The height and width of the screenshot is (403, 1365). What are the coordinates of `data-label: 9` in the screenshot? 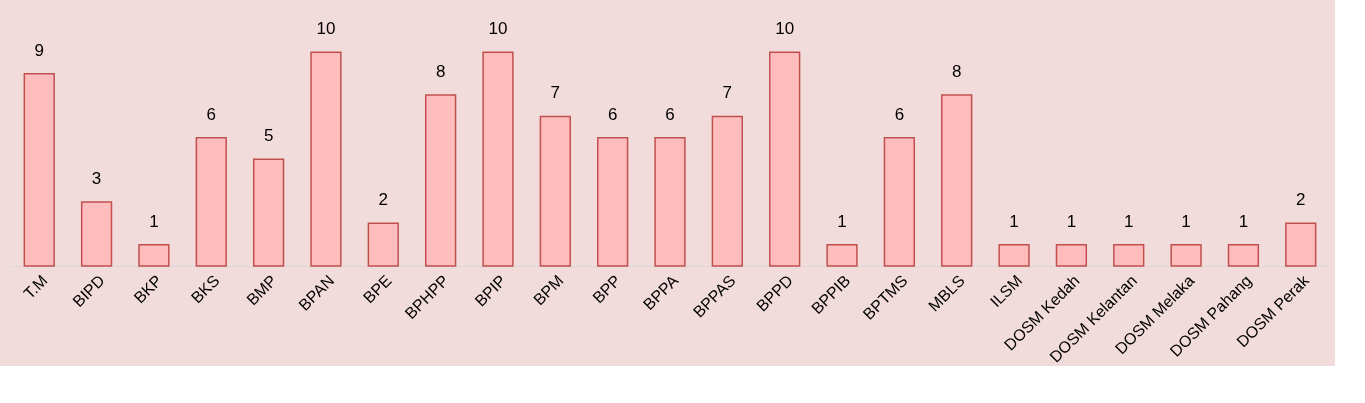 It's located at (39, 50).